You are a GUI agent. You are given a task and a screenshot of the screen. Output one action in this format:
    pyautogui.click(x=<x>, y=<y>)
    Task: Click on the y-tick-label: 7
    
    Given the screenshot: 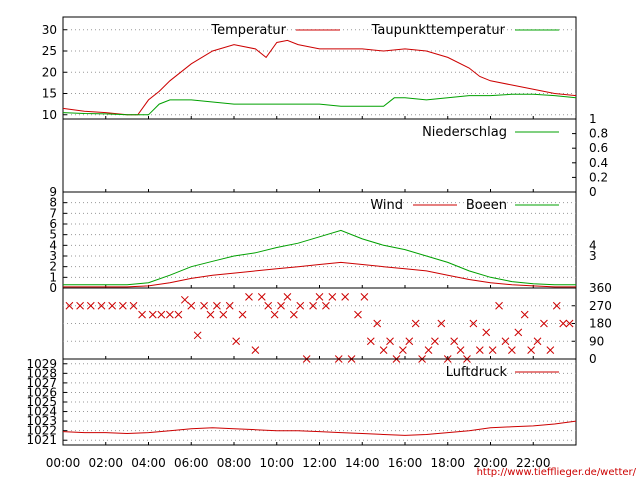 What is the action you would take?
    pyautogui.click(x=53, y=213)
    